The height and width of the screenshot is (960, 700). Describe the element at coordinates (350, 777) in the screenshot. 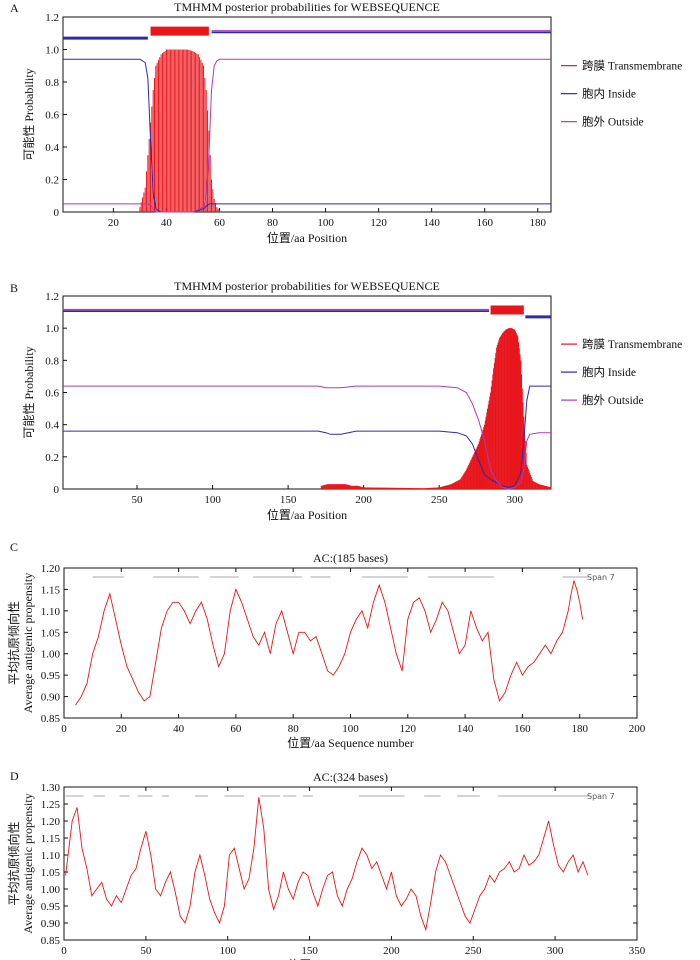

I see `chart-title-d: AC:(324 bases)` at that location.